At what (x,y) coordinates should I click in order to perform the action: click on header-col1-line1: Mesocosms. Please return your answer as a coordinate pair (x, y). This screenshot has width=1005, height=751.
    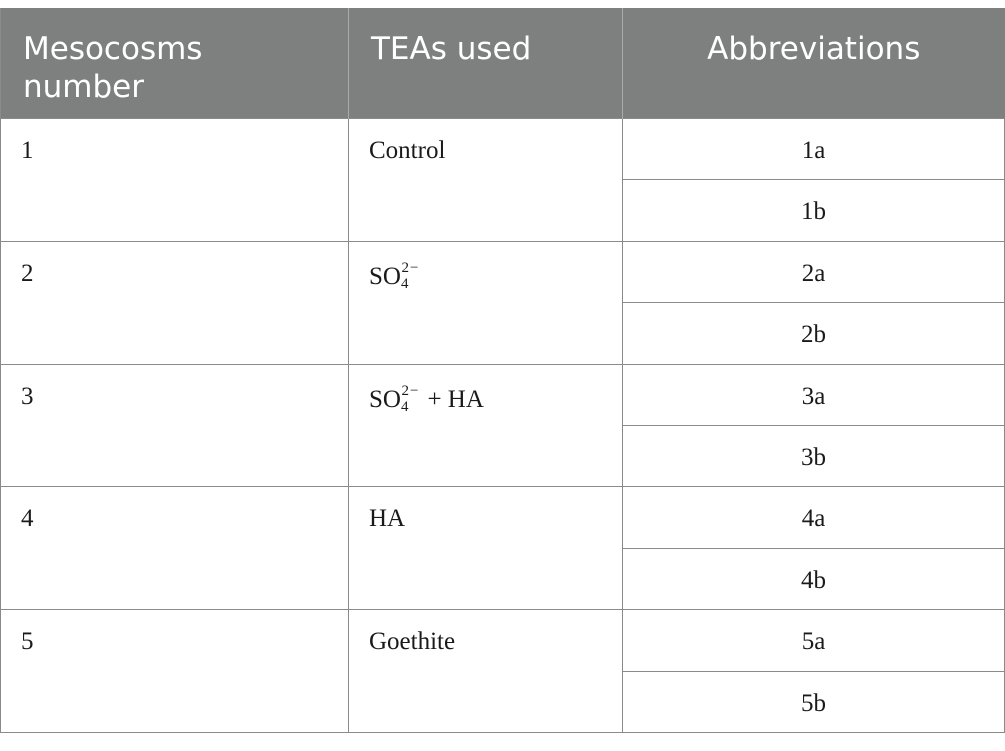
    Looking at the image, I should click on (113, 49).